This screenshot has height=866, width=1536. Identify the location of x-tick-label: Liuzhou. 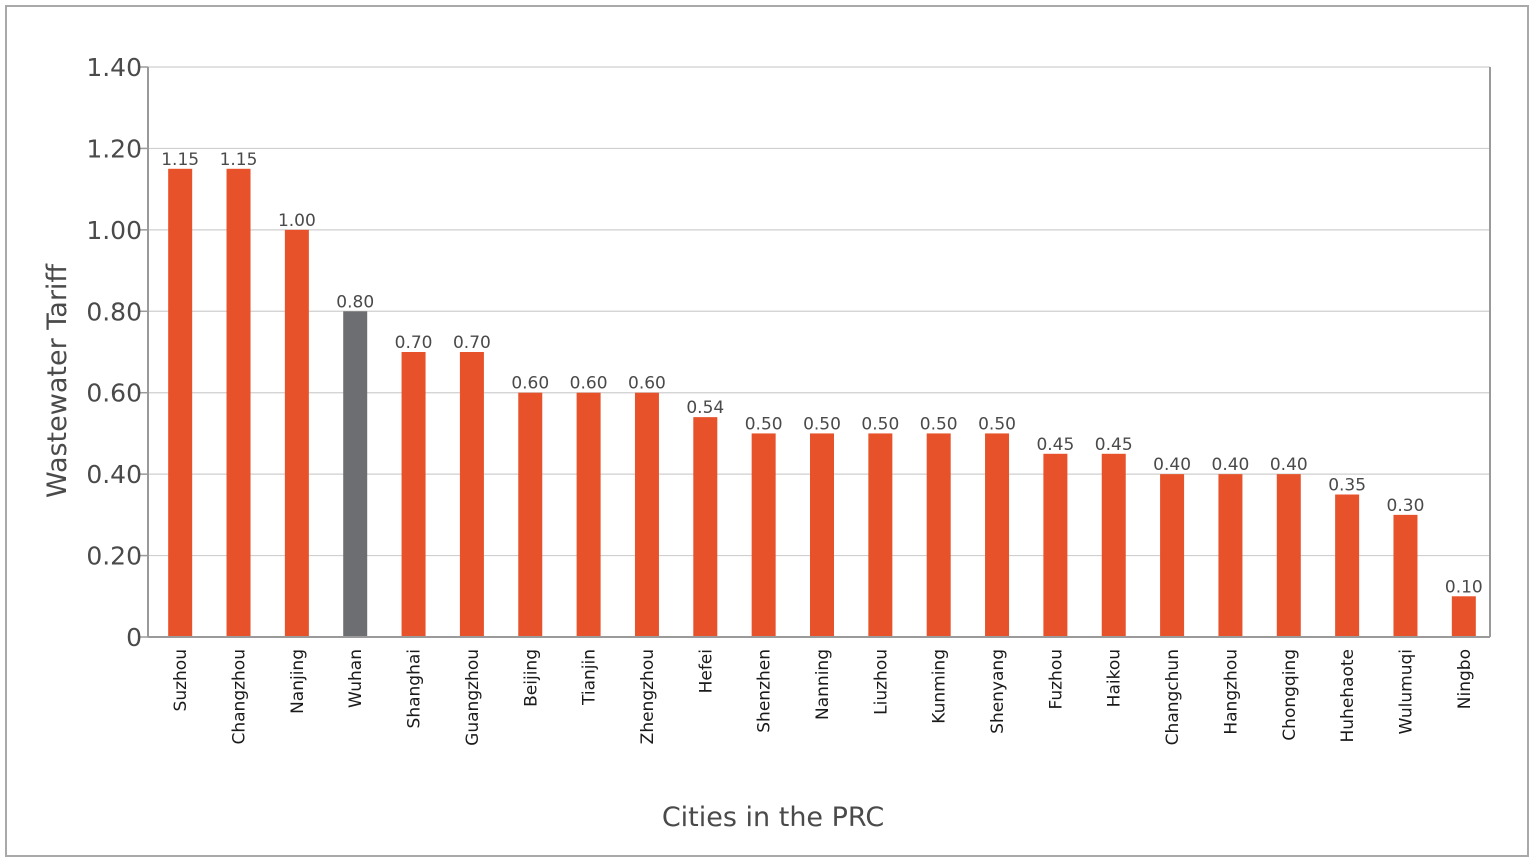
(881, 682).